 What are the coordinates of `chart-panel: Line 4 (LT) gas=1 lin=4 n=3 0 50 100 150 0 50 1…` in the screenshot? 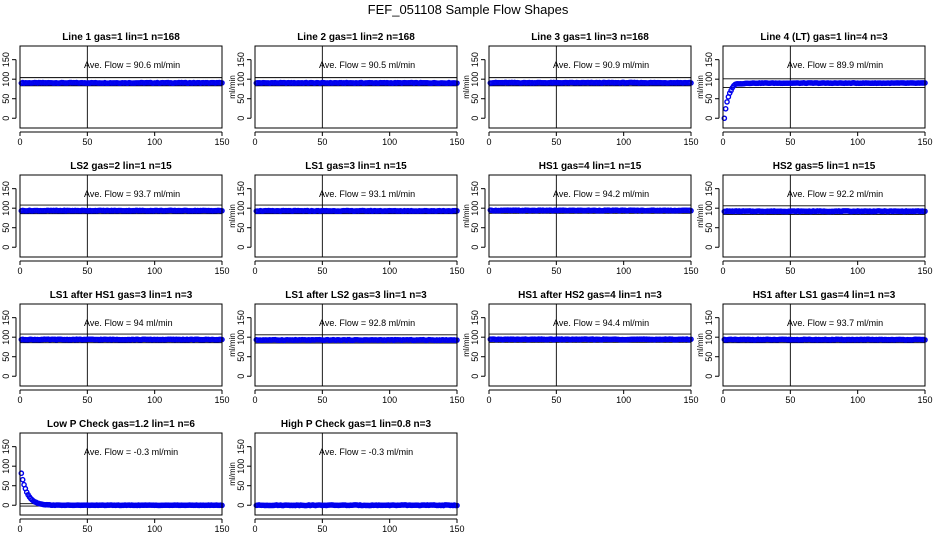 It's located at (814, 89).